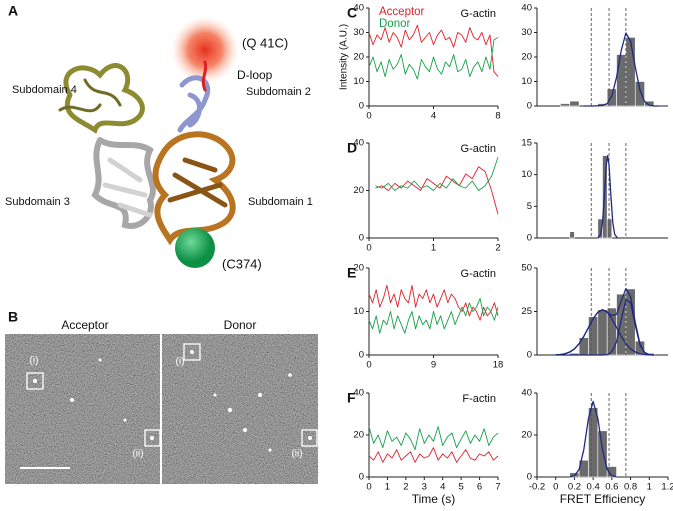 Image resolution: width=673 pixels, height=511 pixels. Describe the element at coordinates (280, 202) in the screenshot. I see `structure-label: Subdomain 1` at that location.